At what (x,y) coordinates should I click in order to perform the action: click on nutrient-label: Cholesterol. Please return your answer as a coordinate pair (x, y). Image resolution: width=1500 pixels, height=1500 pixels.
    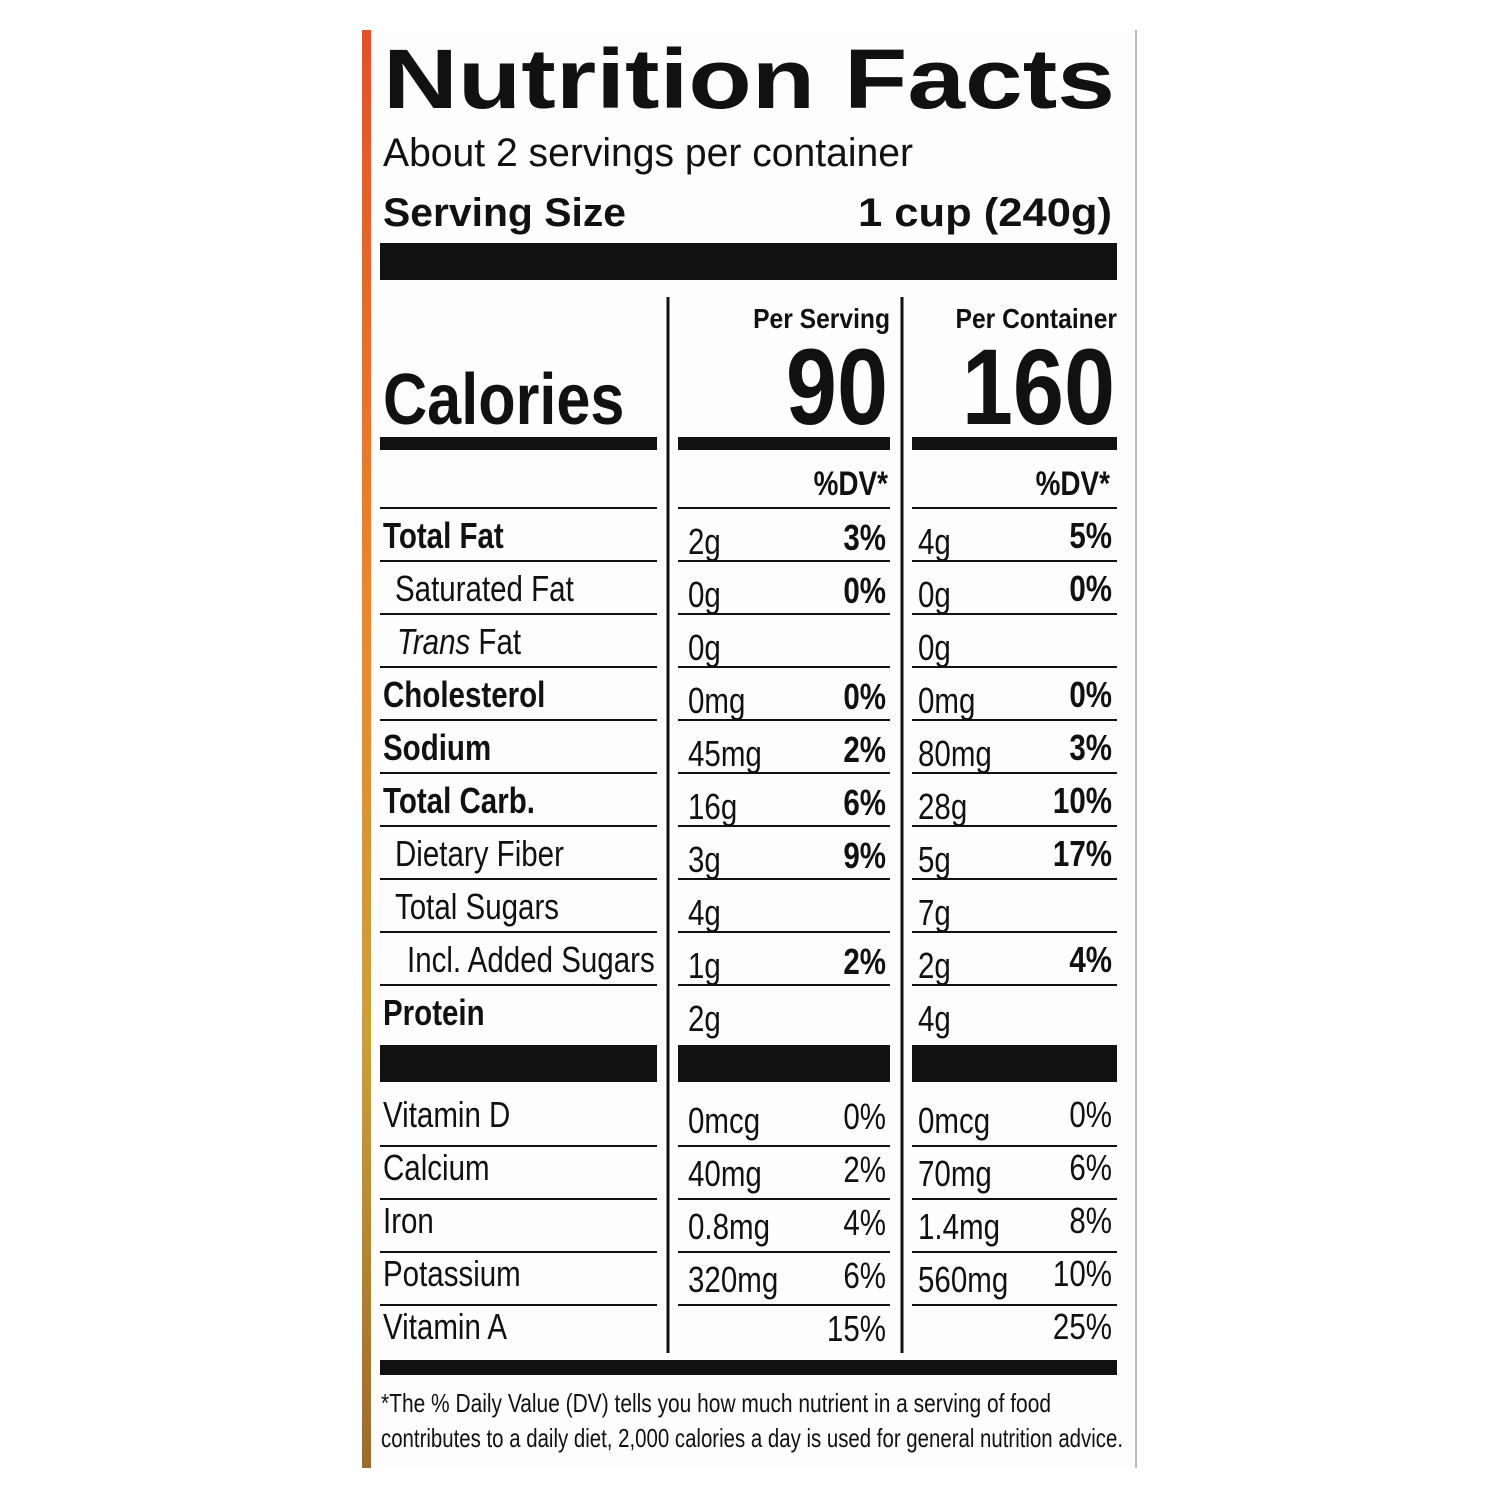
    Looking at the image, I should click on (464, 694).